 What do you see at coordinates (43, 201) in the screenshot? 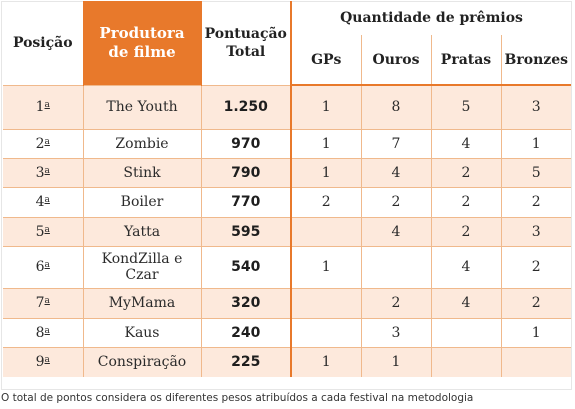
I see `row-position: 4a` at bounding box center [43, 201].